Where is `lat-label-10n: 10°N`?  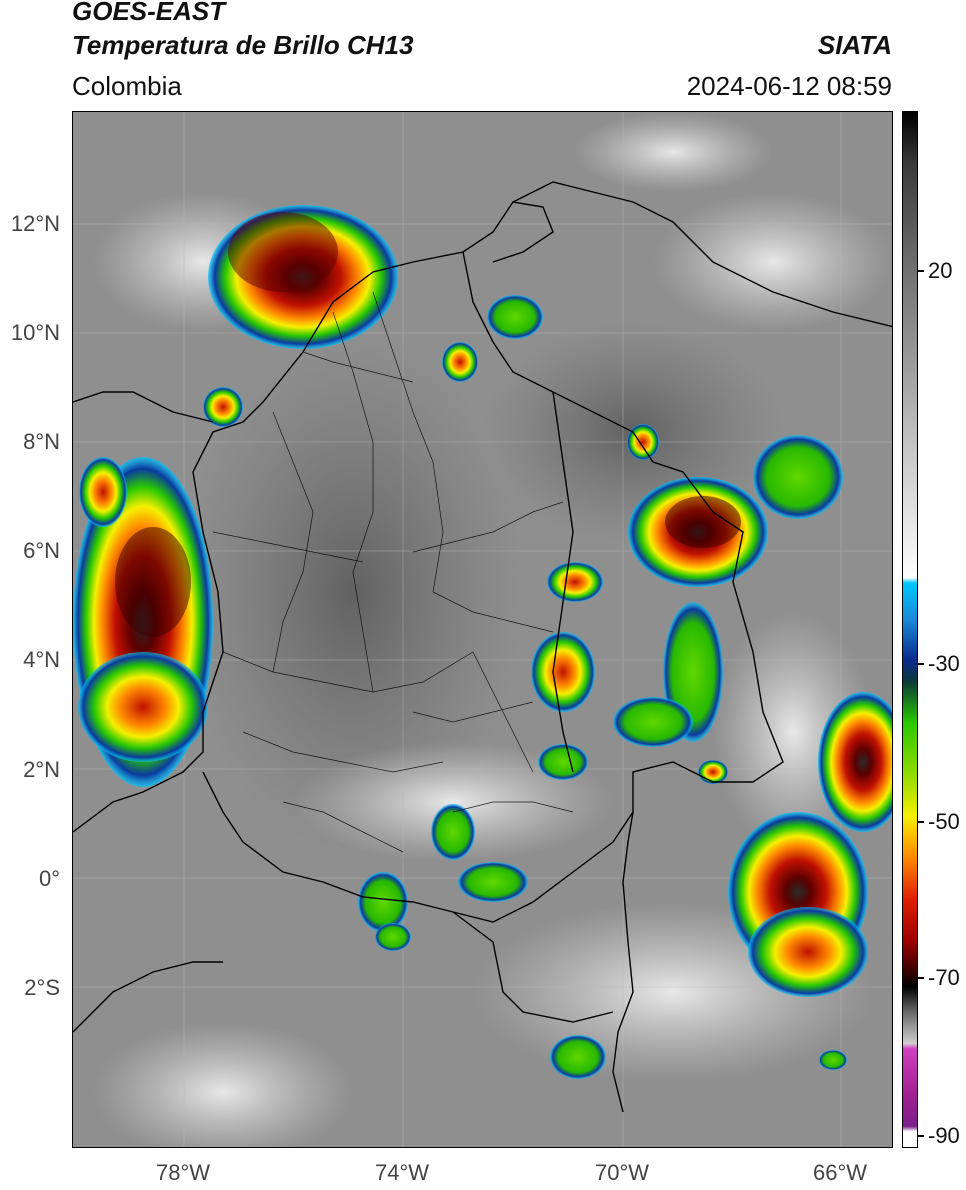
lat-label-10n: 10°N is located at coordinates (35, 332).